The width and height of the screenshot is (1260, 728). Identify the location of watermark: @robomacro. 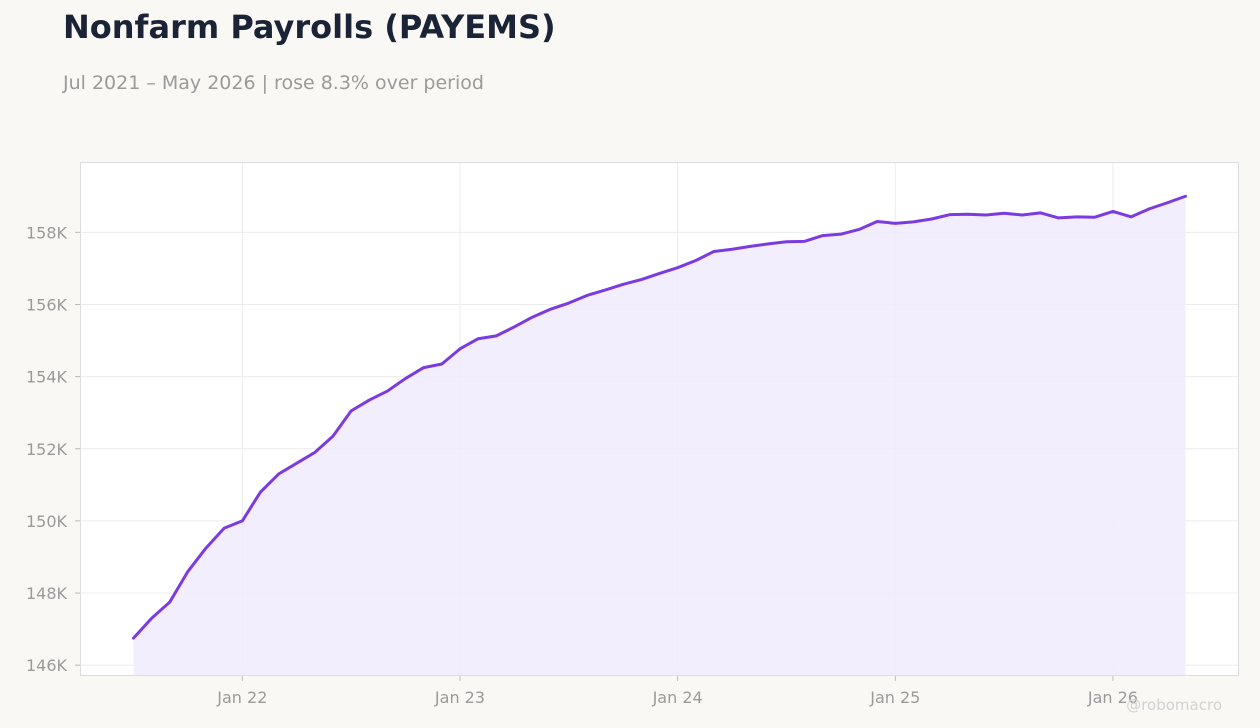
(1174, 705).